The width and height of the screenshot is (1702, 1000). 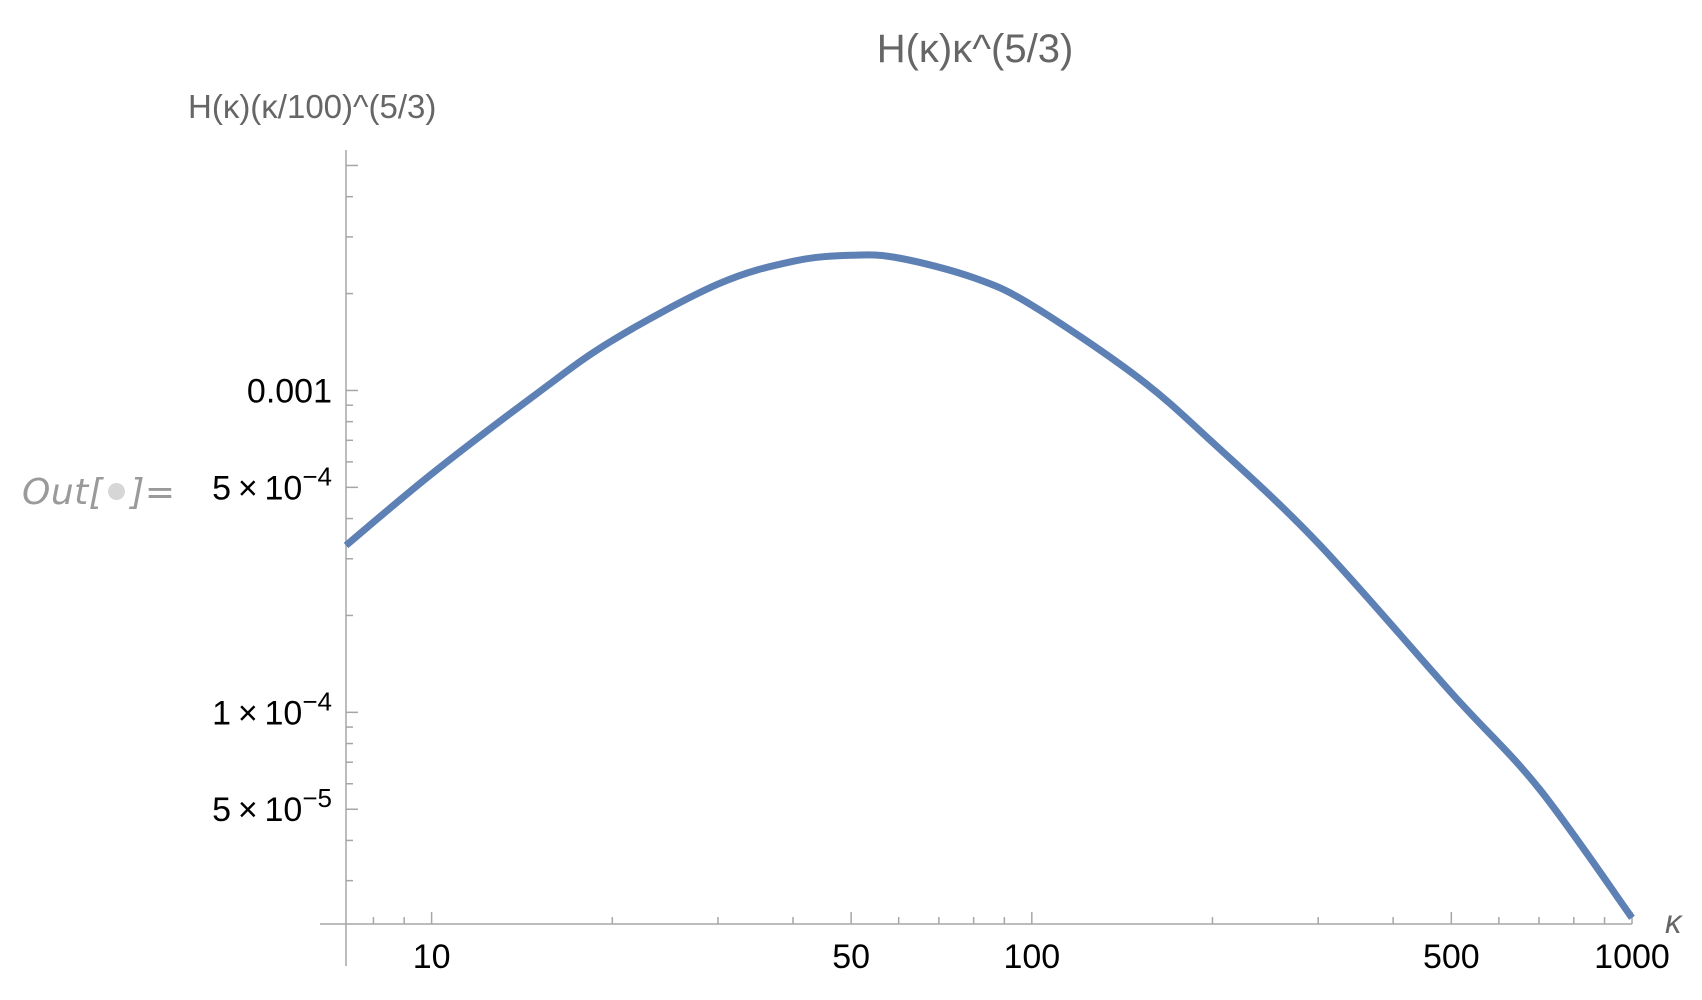 What do you see at coordinates (117, 491) in the screenshot?
I see `cell-indicator-icon` at bounding box center [117, 491].